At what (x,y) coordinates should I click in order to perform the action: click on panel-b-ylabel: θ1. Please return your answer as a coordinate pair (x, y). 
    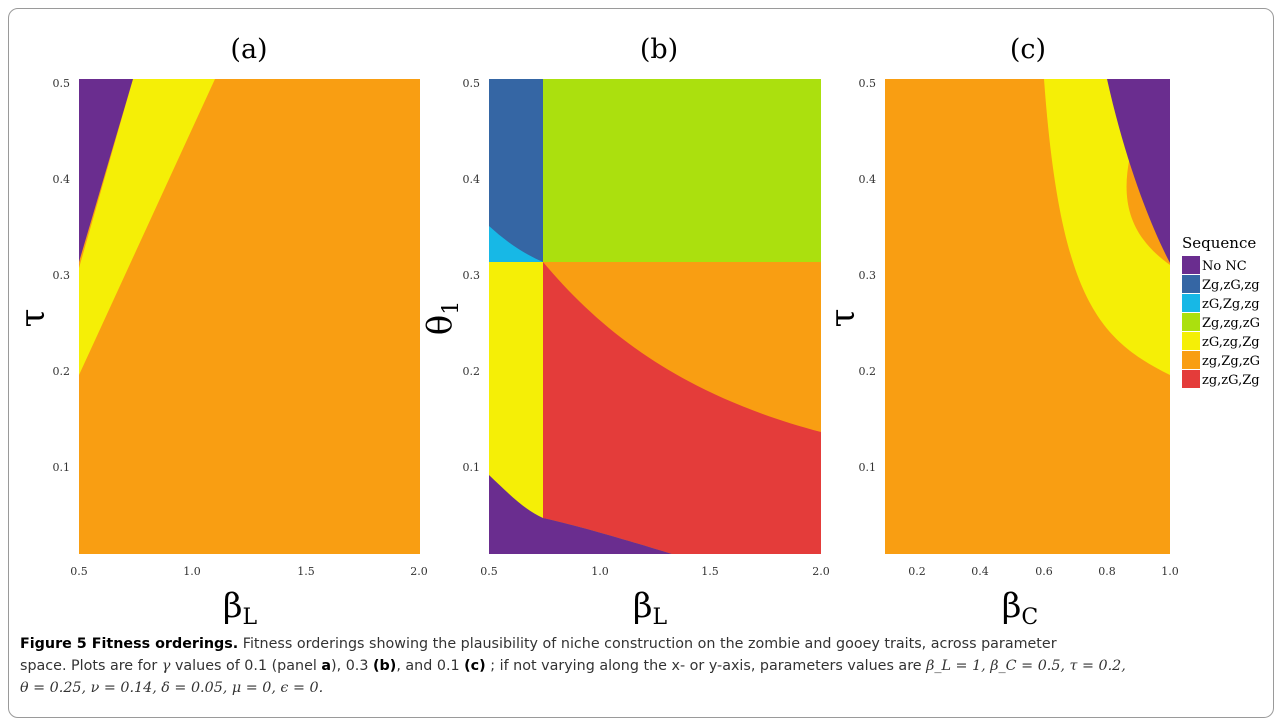
    Looking at the image, I should click on (442, 318).